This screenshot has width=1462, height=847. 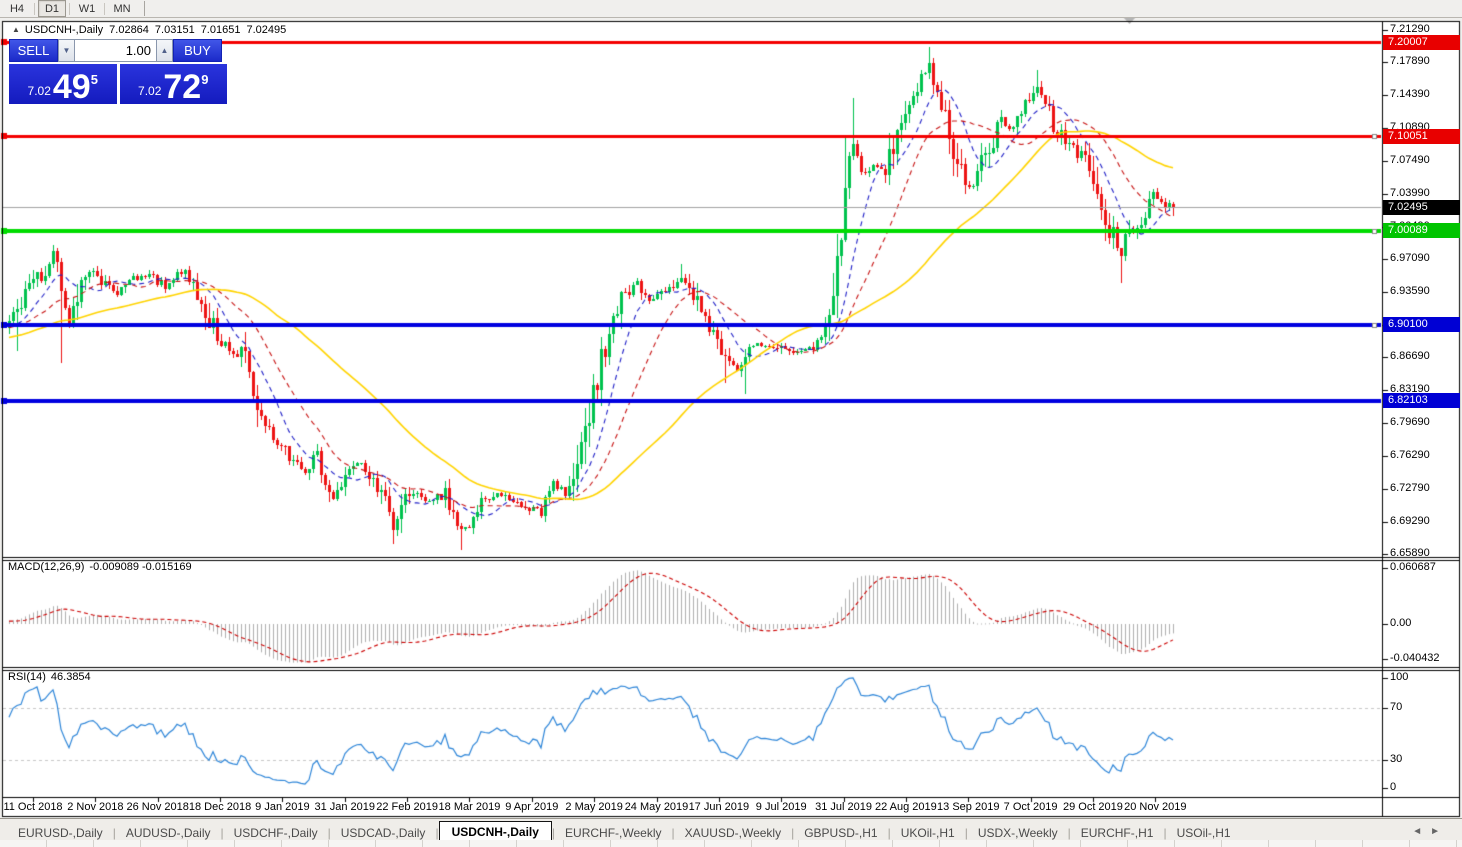 I want to click on volume-input, so click(x=115, y=50).